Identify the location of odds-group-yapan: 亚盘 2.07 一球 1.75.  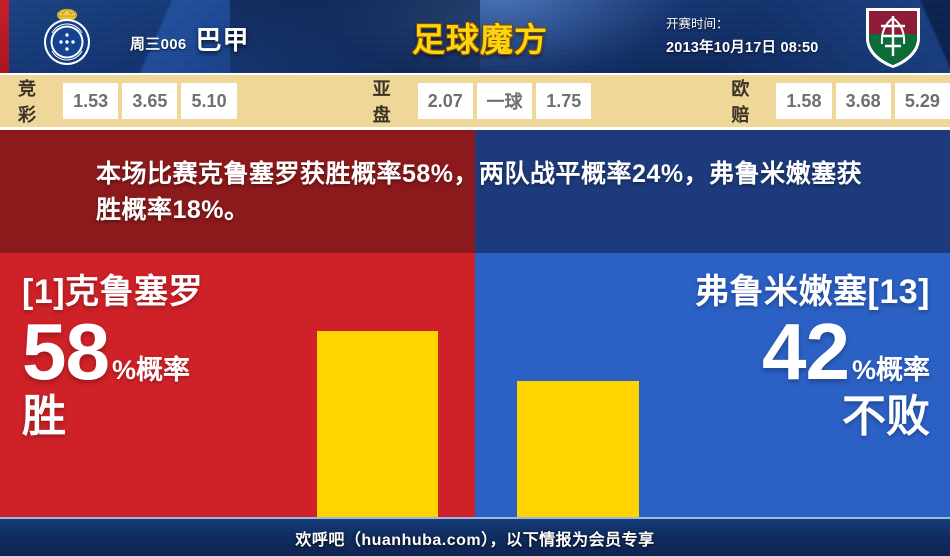
(482, 101).